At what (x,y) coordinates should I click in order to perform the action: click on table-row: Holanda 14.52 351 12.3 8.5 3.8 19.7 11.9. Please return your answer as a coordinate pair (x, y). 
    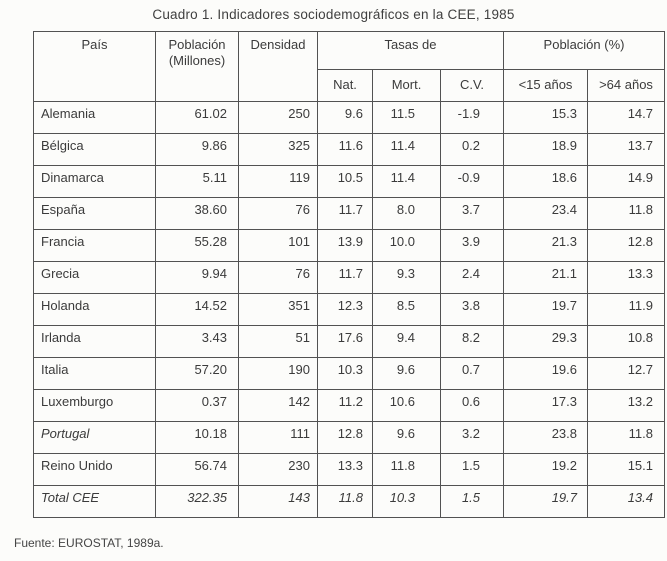
    Looking at the image, I should click on (349, 309).